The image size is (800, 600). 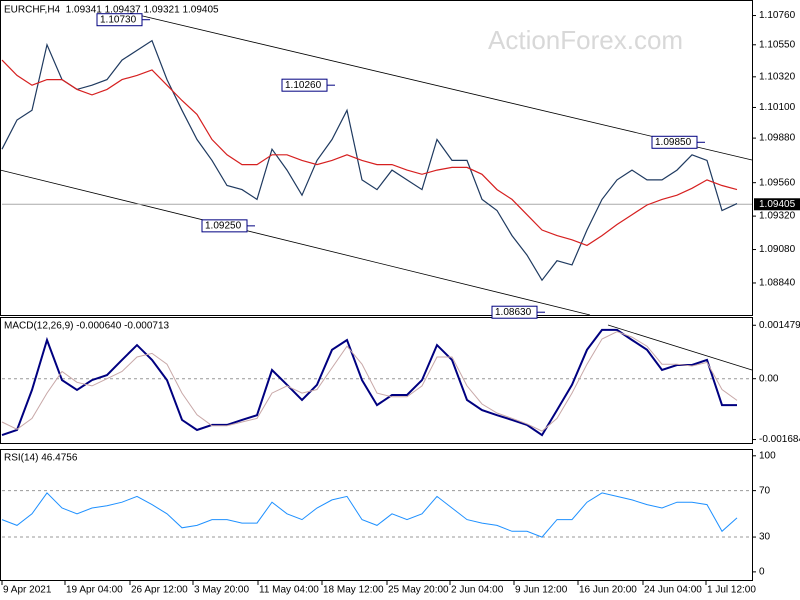 I want to click on x-tick-label: 26 Apr 12:00, so click(x=159, y=590).